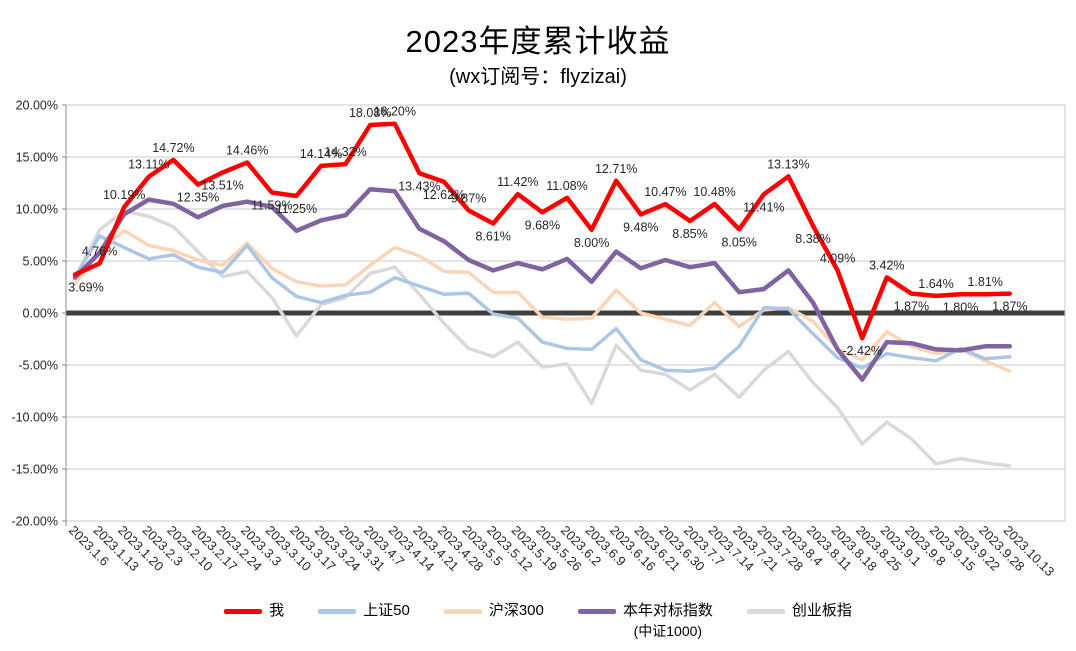 This screenshot has width=1076, height=651. I want to click on data-label: 12.71%, so click(616, 169).